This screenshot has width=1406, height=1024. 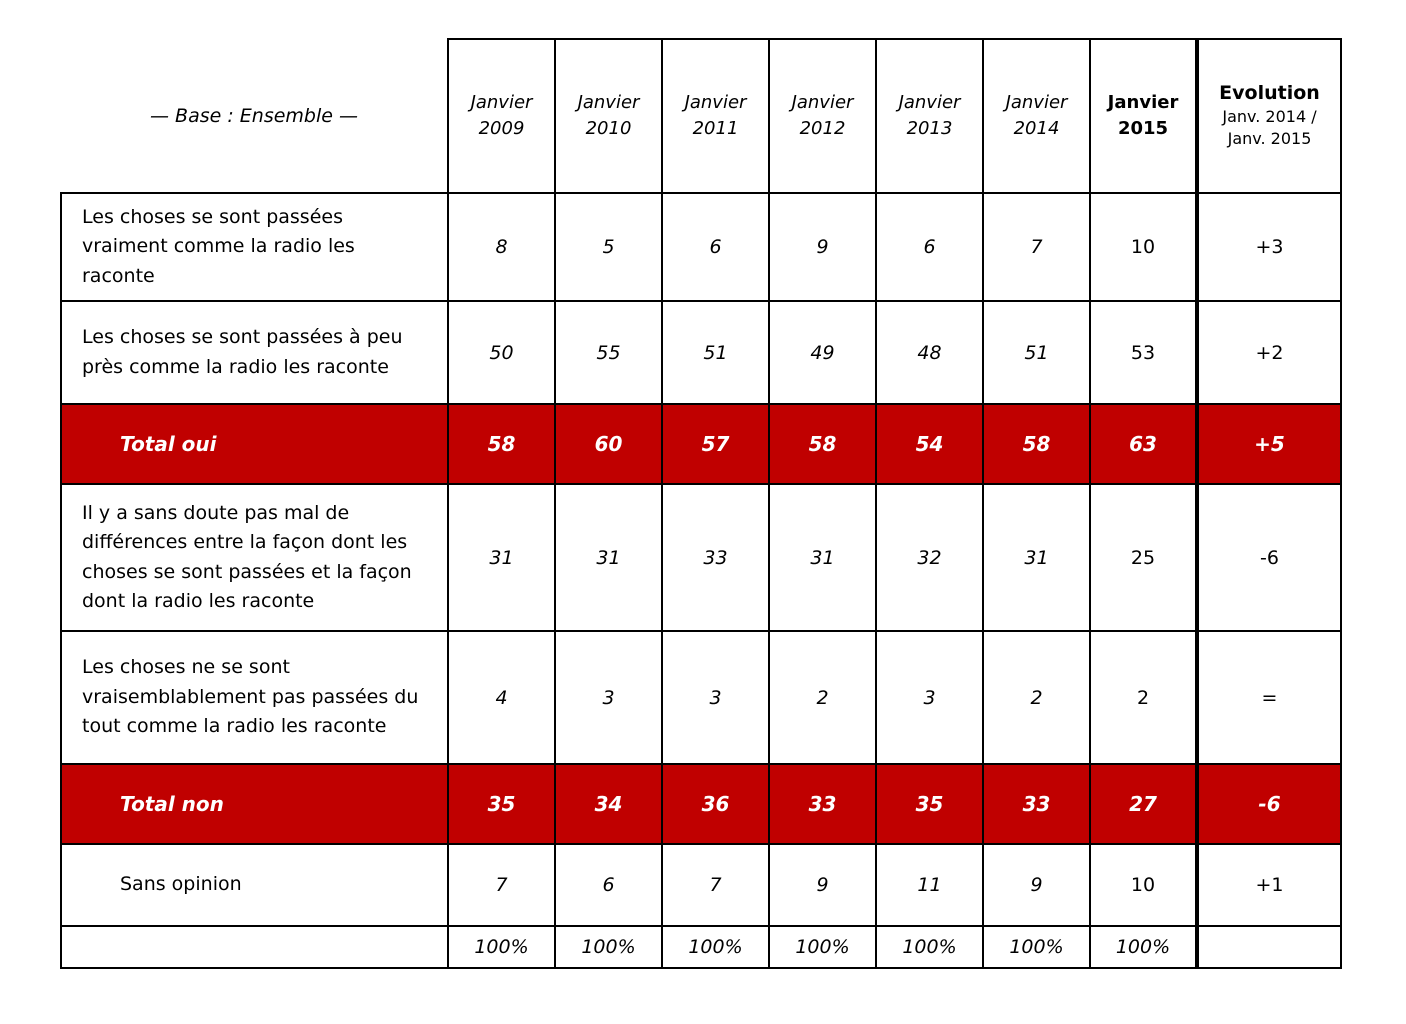 I want to click on column-header-janvier-2012: Janvier 2012, so click(x=822, y=116).